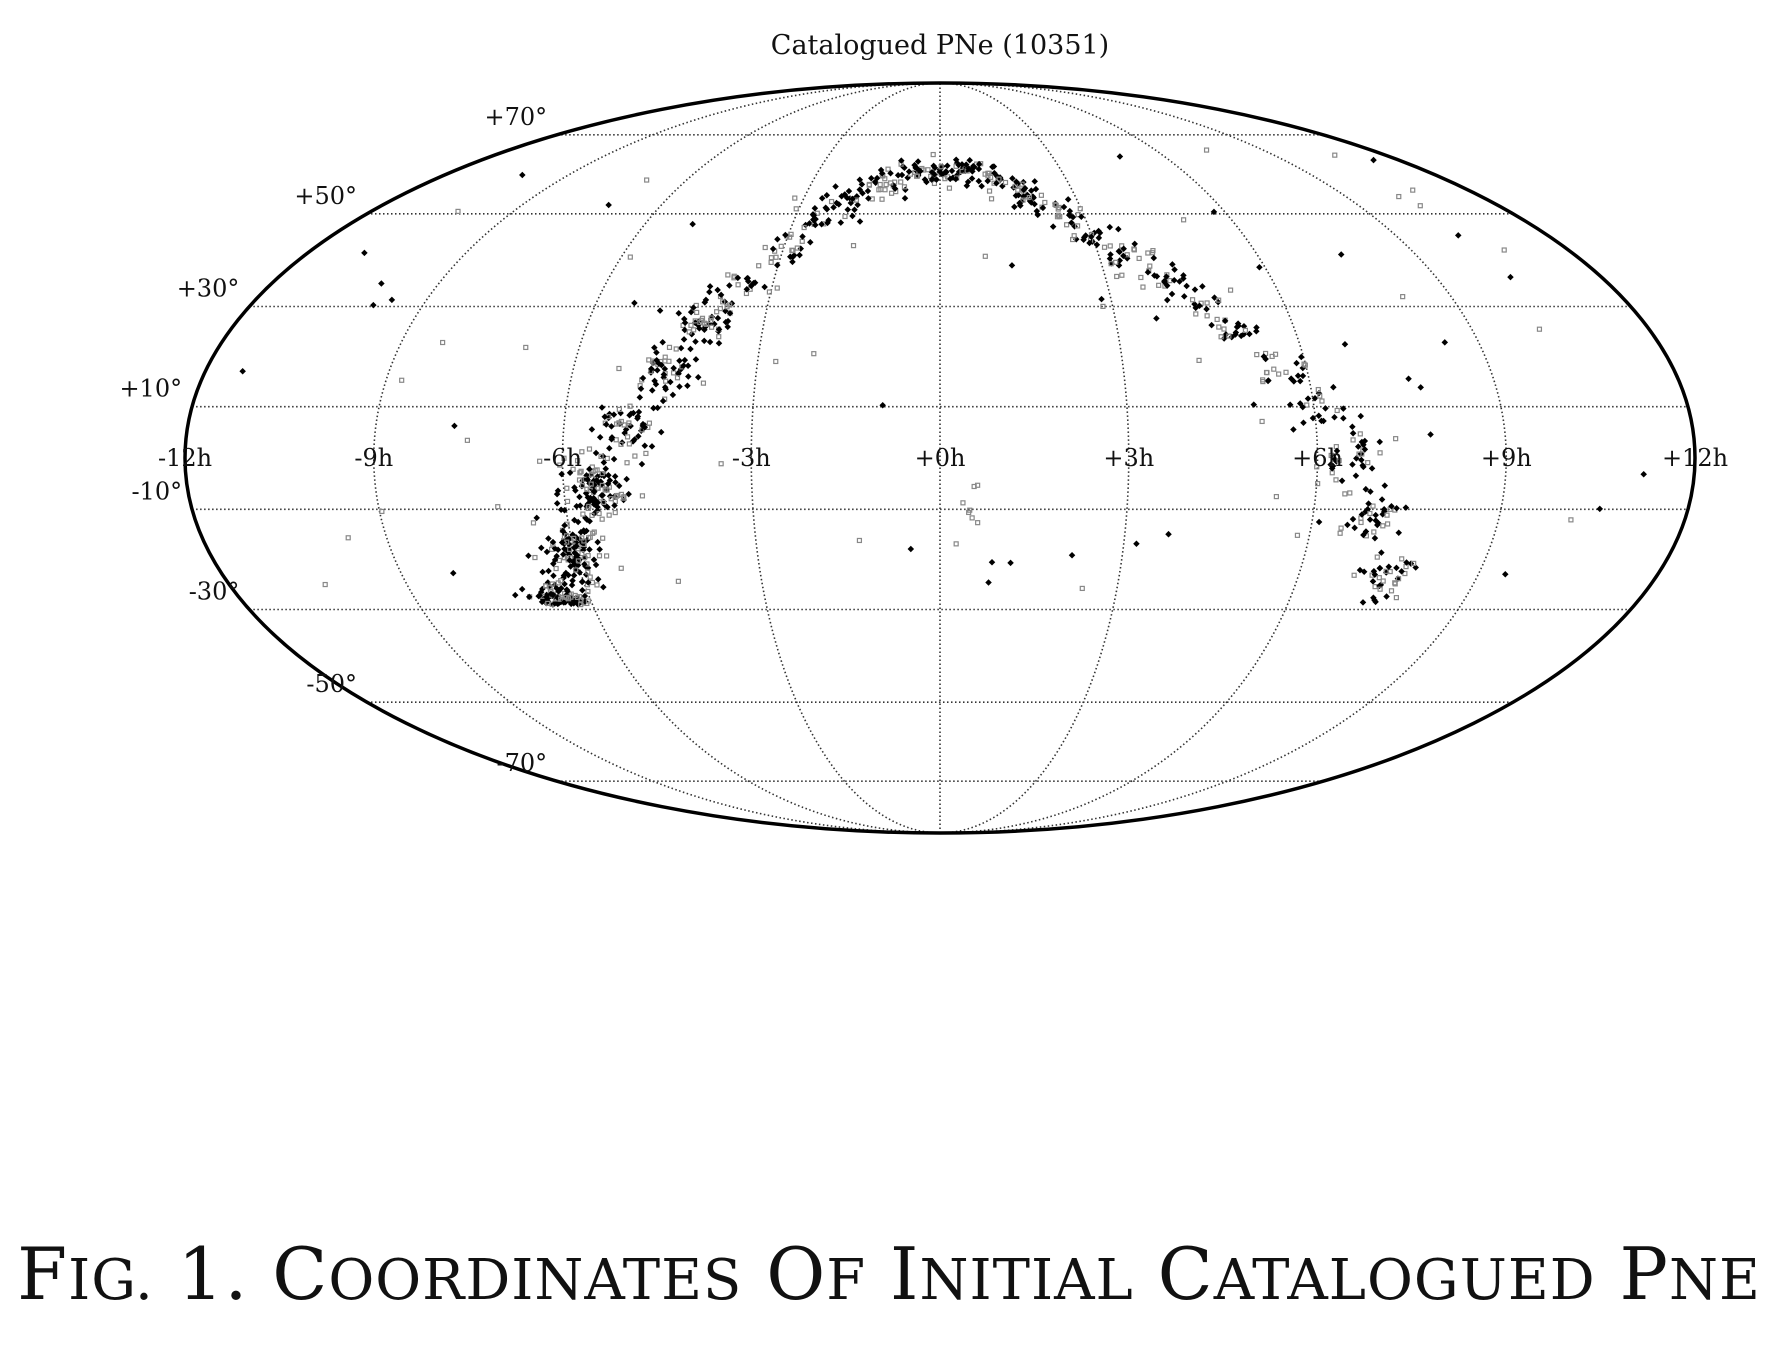 This screenshot has width=1778, height=1360. I want to click on dec-tick-label: -30°, so click(214, 591).